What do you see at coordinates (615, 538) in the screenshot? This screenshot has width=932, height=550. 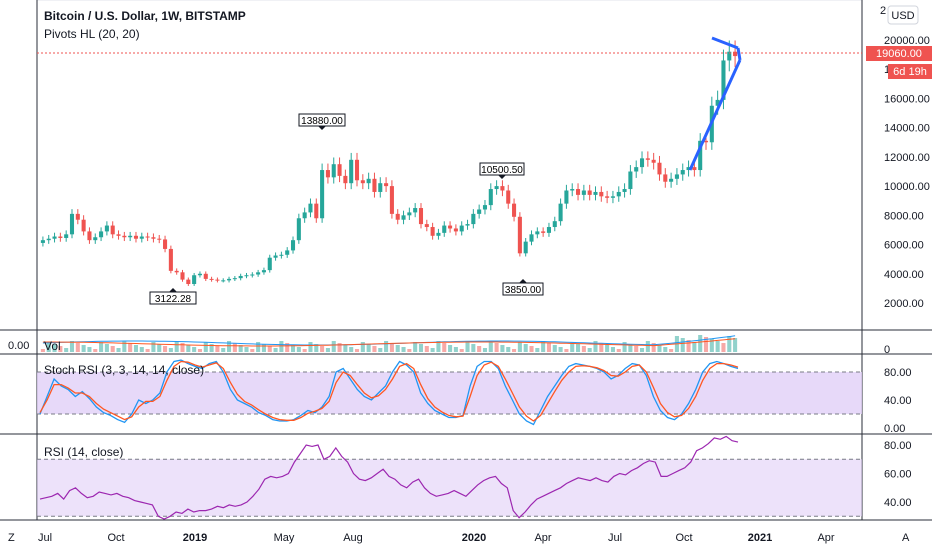 I see `time-tick-label: Jul` at bounding box center [615, 538].